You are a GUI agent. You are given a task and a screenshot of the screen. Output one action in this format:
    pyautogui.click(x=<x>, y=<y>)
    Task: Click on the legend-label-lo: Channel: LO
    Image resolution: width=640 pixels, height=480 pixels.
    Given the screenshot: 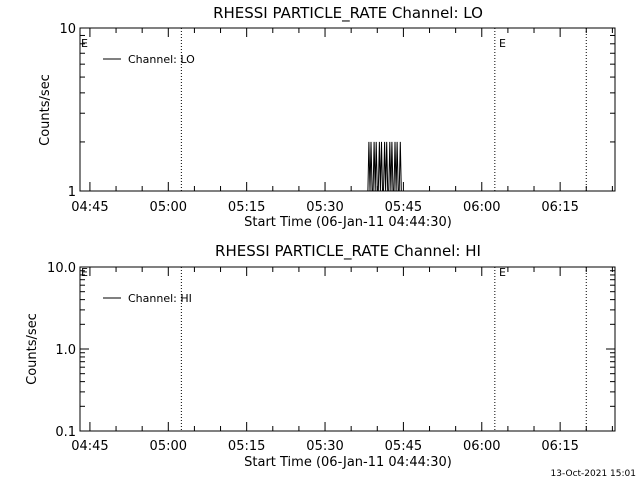 What is the action you would take?
    pyautogui.click(x=161, y=59)
    